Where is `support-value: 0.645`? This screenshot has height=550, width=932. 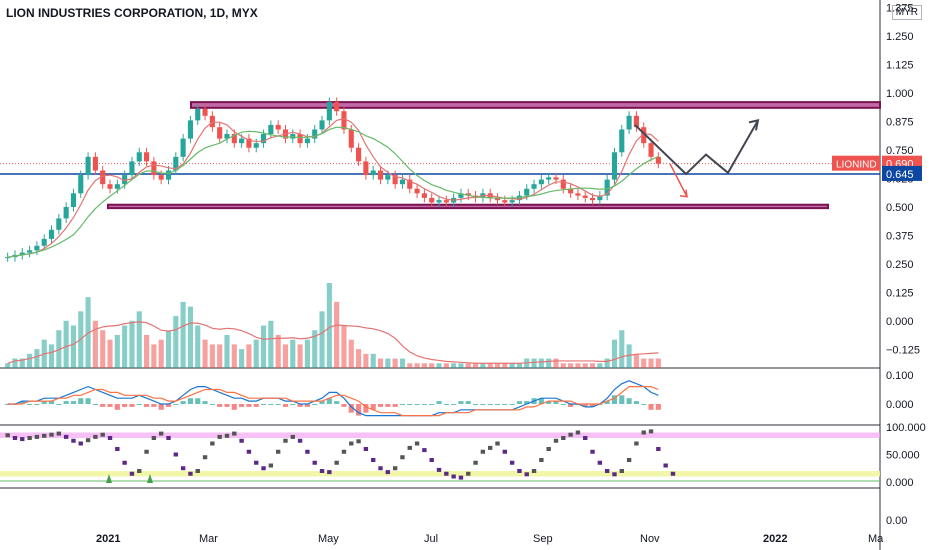
support-value: 0.645 is located at coordinates (900, 175).